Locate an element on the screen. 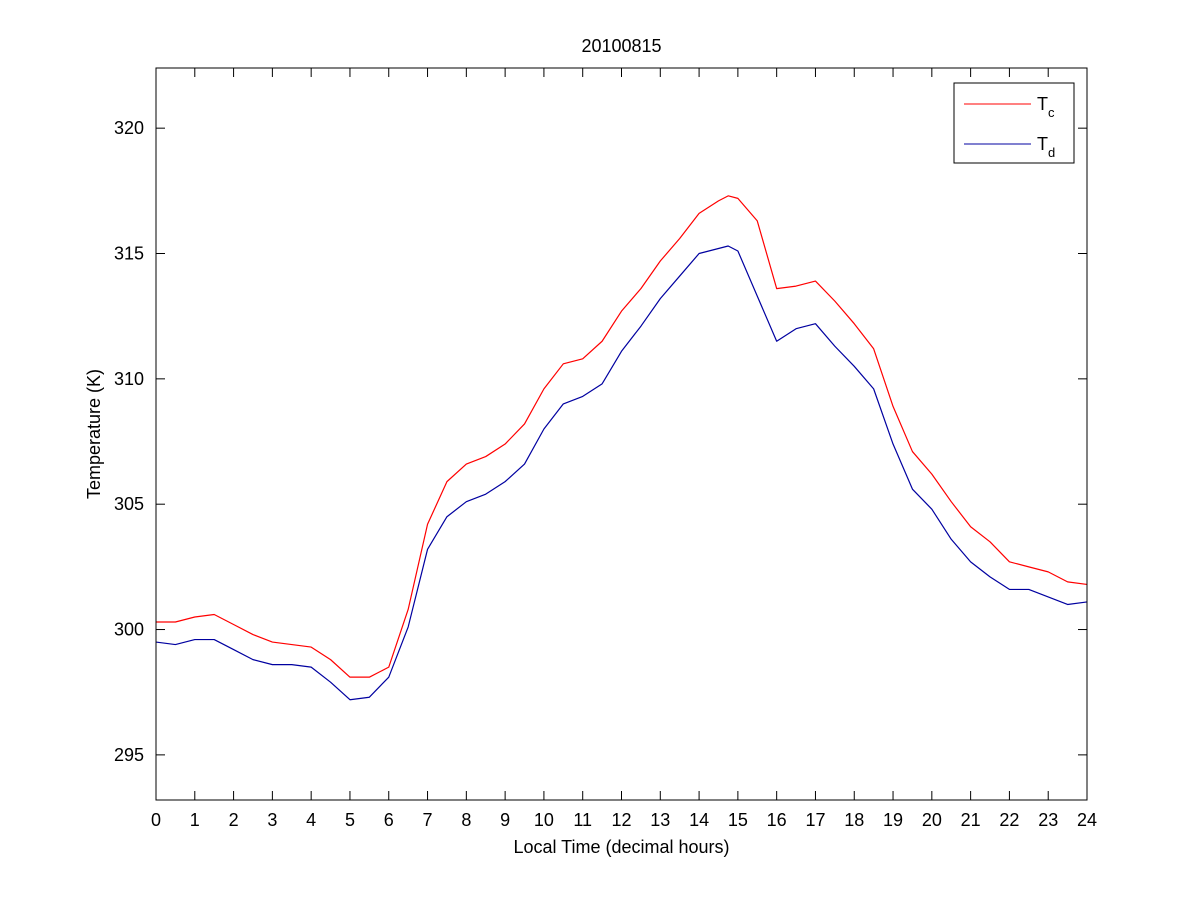  x-tick-label: 17 is located at coordinates (815, 820).